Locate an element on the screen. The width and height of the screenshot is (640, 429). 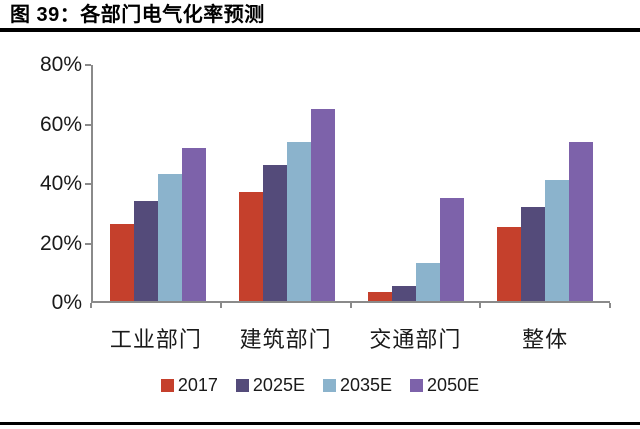
bar-2035E-交通部门 is located at coordinates (428, 282).